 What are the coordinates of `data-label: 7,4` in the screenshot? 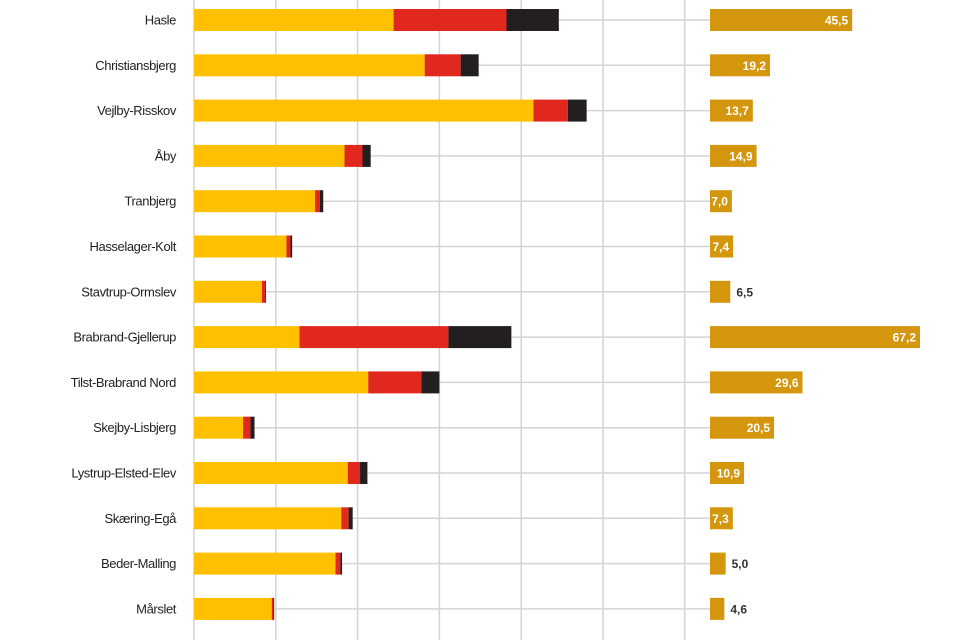 It's located at (720, 247).